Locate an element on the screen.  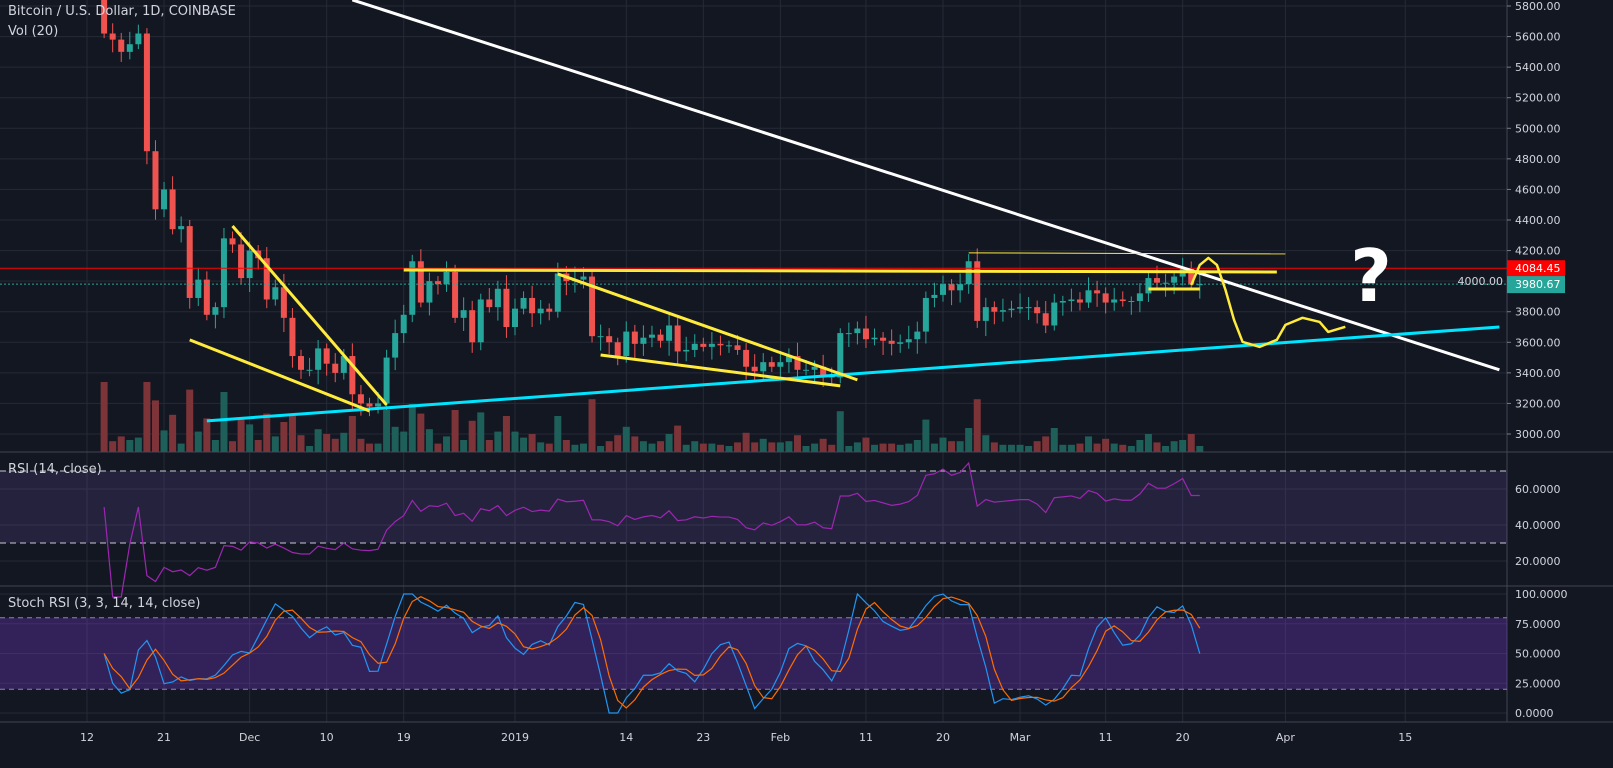
date-tick-label: 21 is located at coordinates (164, 737).